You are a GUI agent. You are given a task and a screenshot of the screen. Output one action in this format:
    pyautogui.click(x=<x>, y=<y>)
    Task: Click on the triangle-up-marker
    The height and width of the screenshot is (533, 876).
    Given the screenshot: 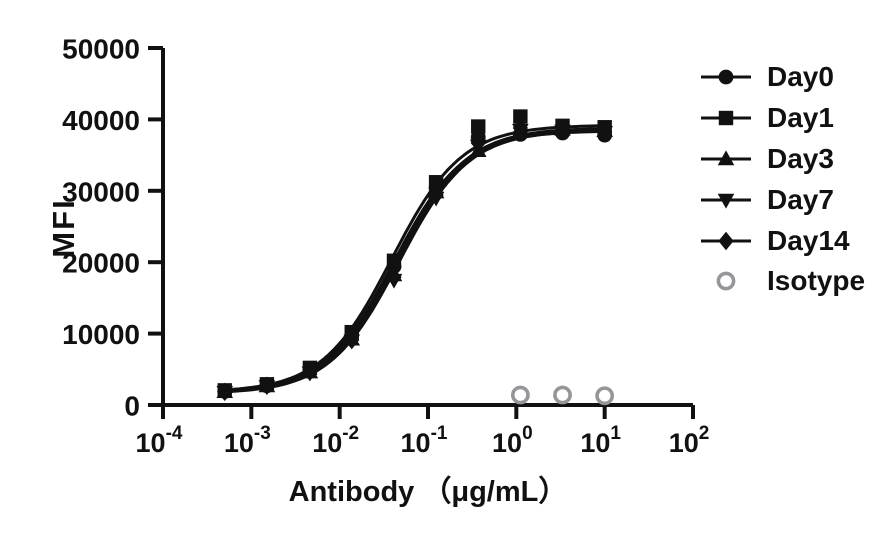 What is the action you would take?
    pyautogui.click(x=726, y=158)
    